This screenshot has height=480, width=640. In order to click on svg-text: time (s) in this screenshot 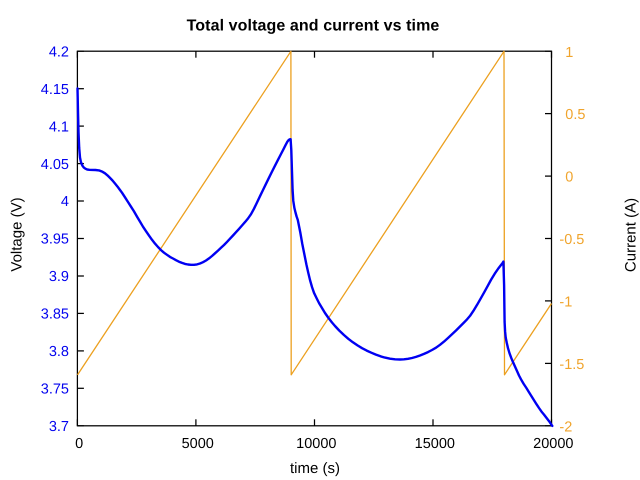, I will do `click(315, 468)`.